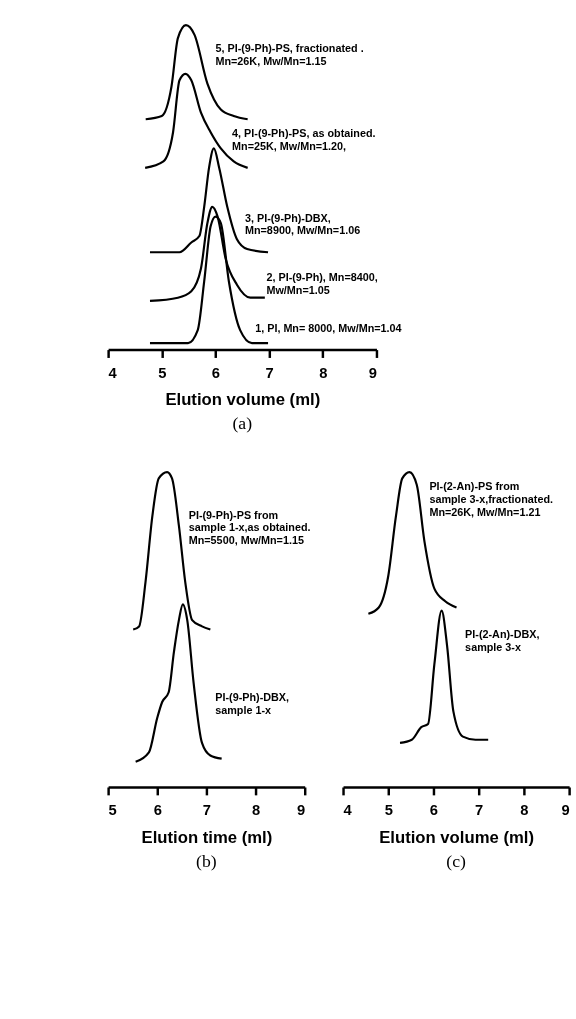 The height and width of the screenshot is (1019, 576). I want to click on text: (b), so click(206, 860).